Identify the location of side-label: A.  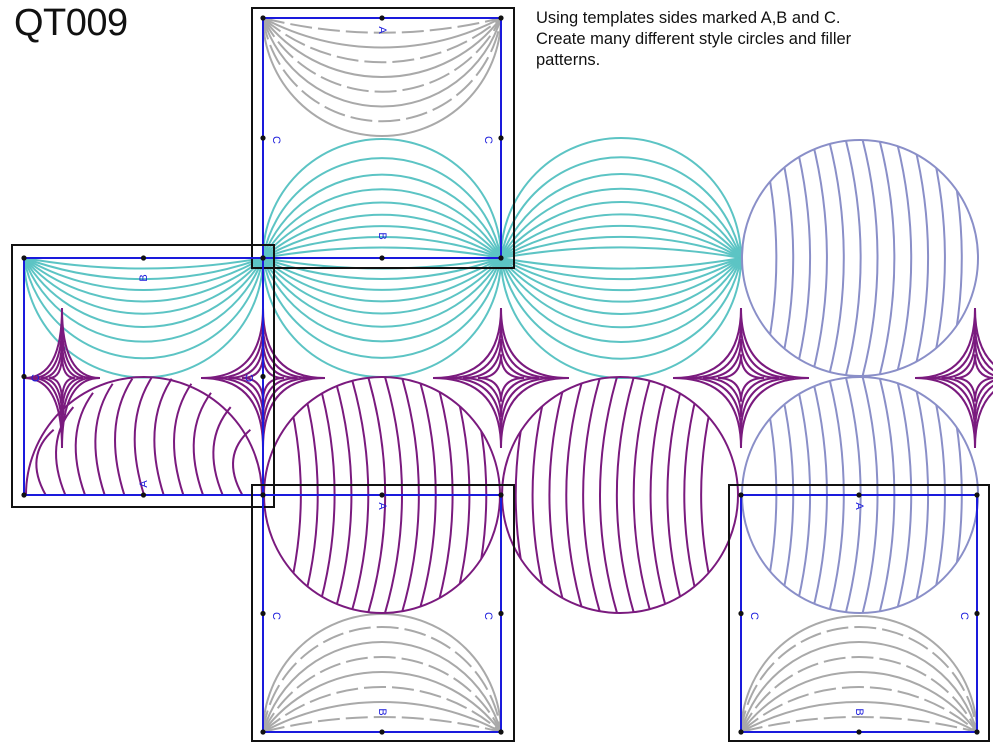
(144, 484).